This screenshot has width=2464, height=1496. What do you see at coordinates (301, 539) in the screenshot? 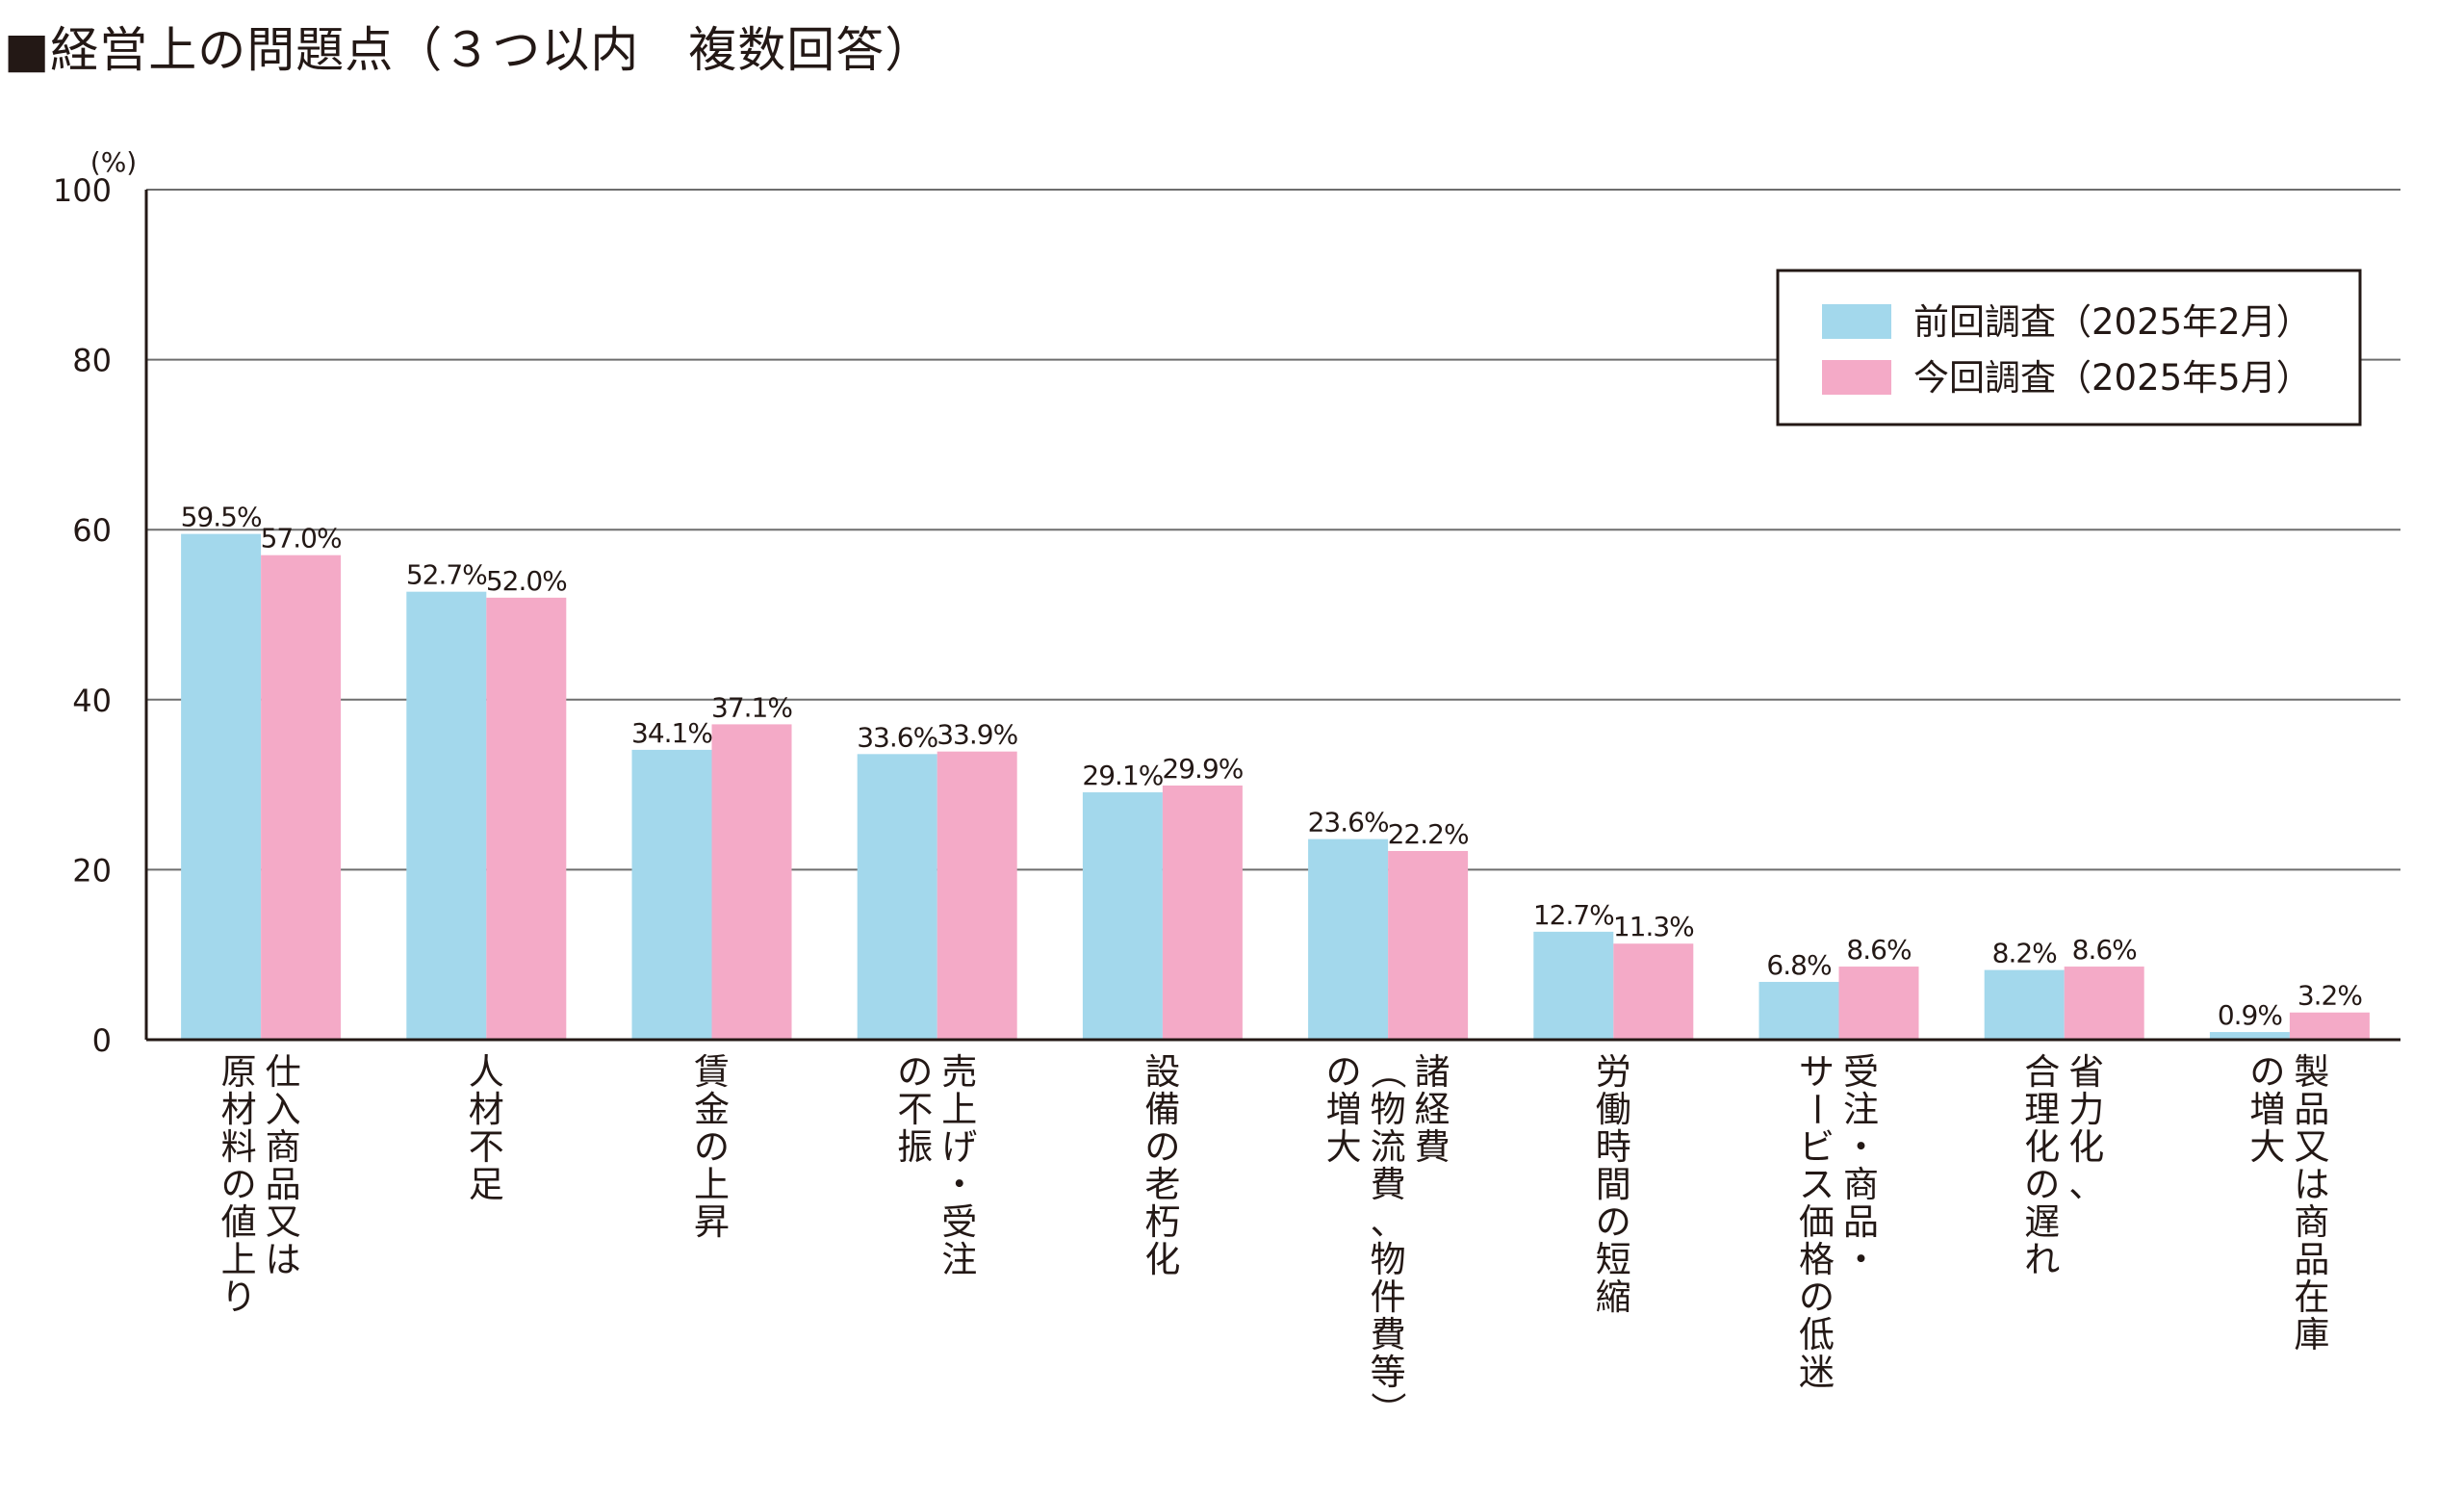
I see `data-label: 57.0%` at bounding box center [301, 539].